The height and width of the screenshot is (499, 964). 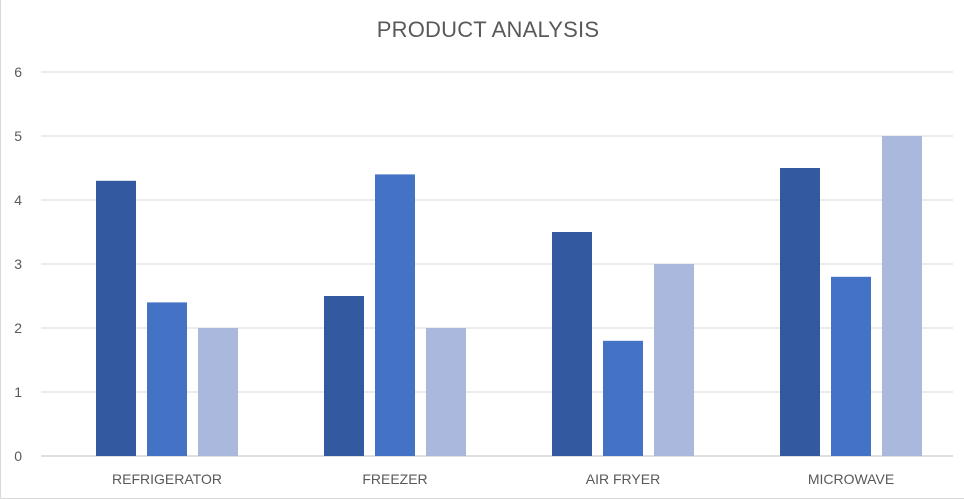 What do you see at coordinates (851, 479) in the screenshot?
I see `x-tick-label: MICROWAVE` at bounding box center [851, 479].